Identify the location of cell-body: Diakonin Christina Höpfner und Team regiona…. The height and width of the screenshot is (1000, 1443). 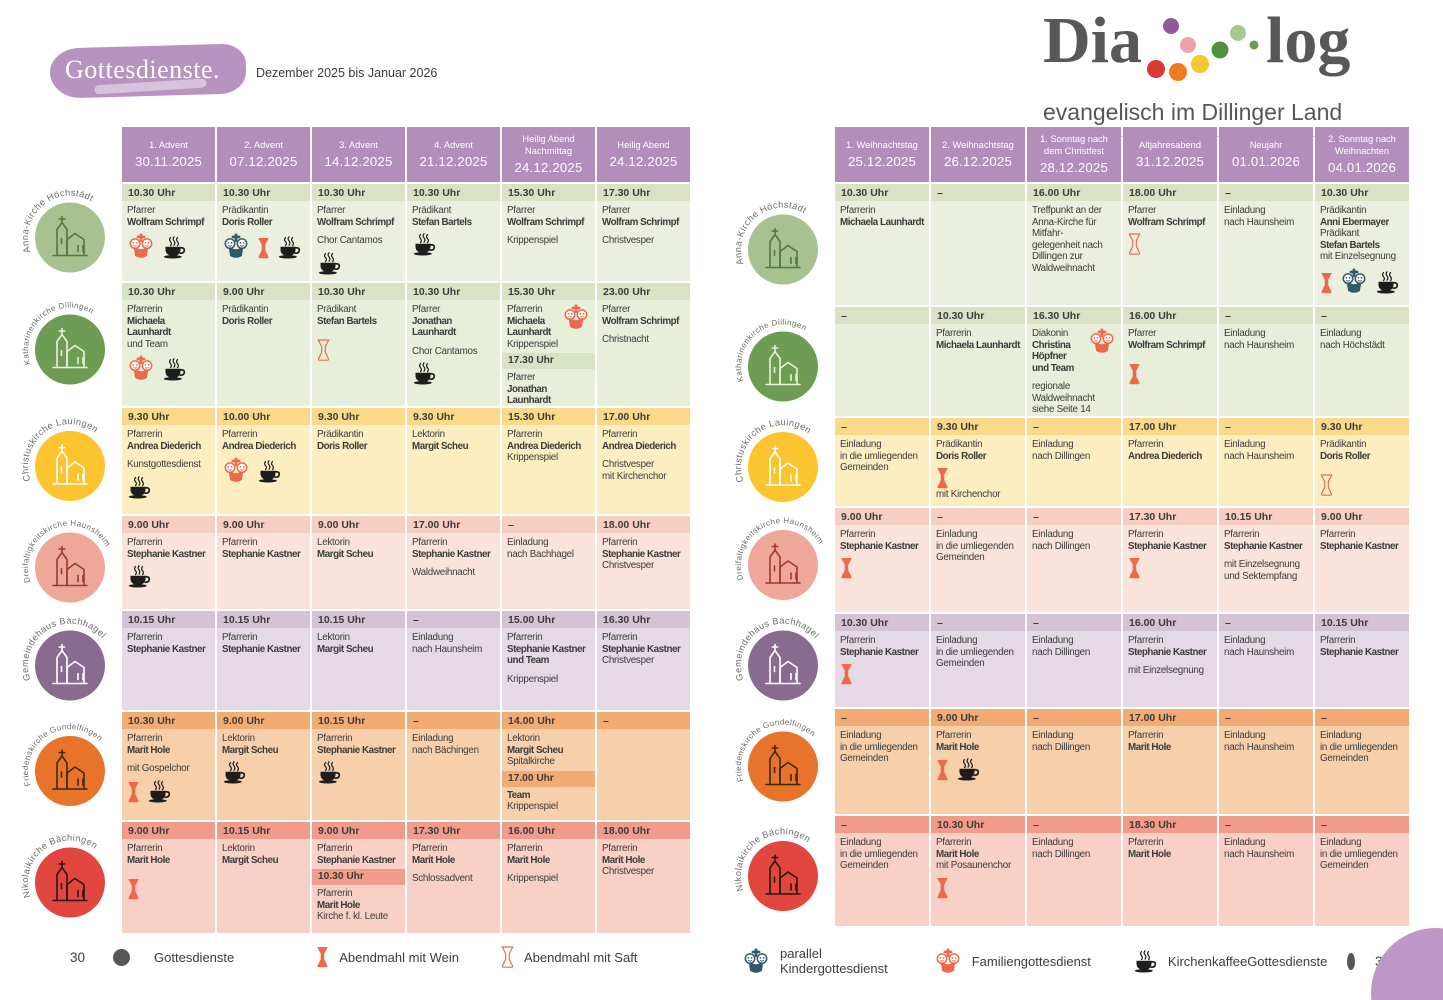
(1074, 370).